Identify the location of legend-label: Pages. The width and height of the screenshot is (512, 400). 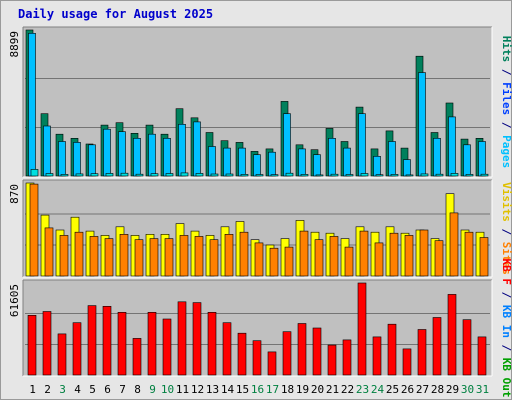
(506, 149).